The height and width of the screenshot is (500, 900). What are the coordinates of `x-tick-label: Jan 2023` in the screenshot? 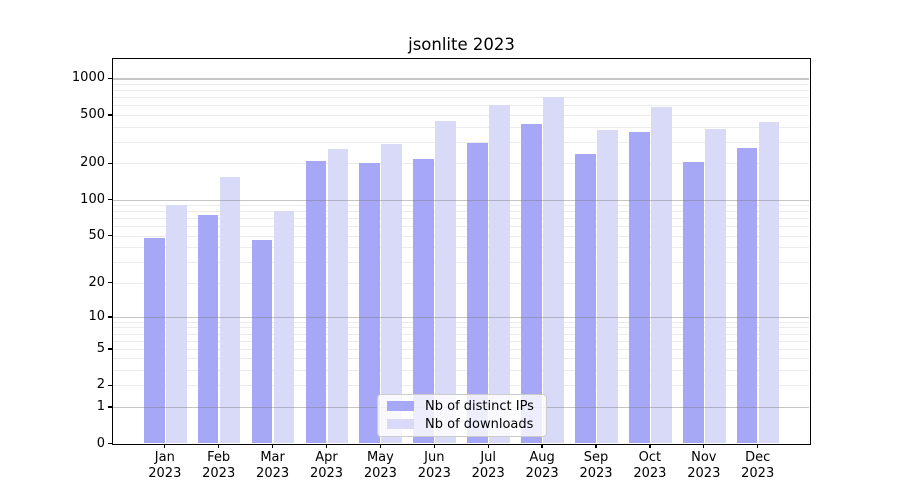 It's located at (165, 465).